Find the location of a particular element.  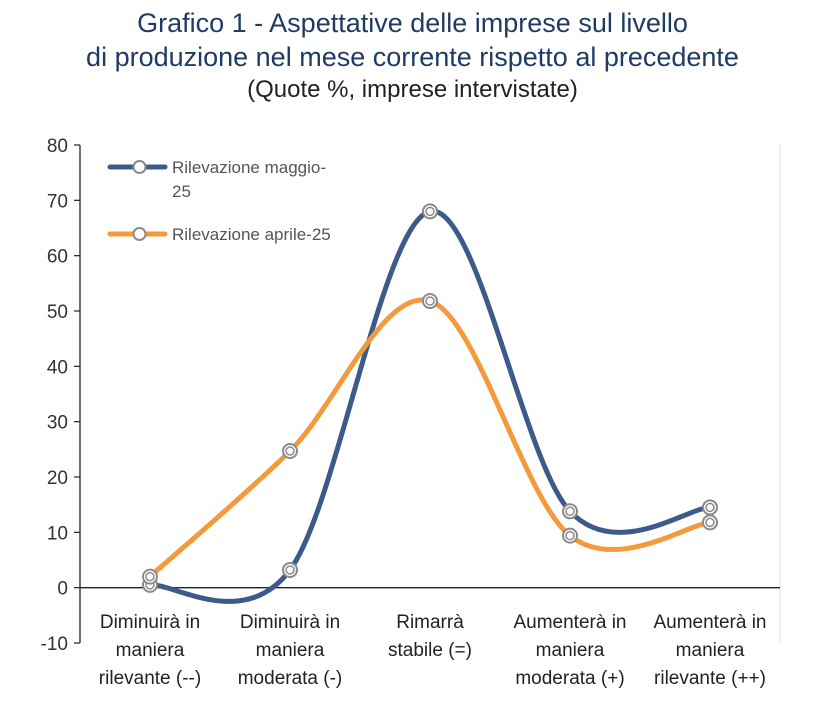

x-category-label-line: moderata (-) is located at coordinates (290, 678).